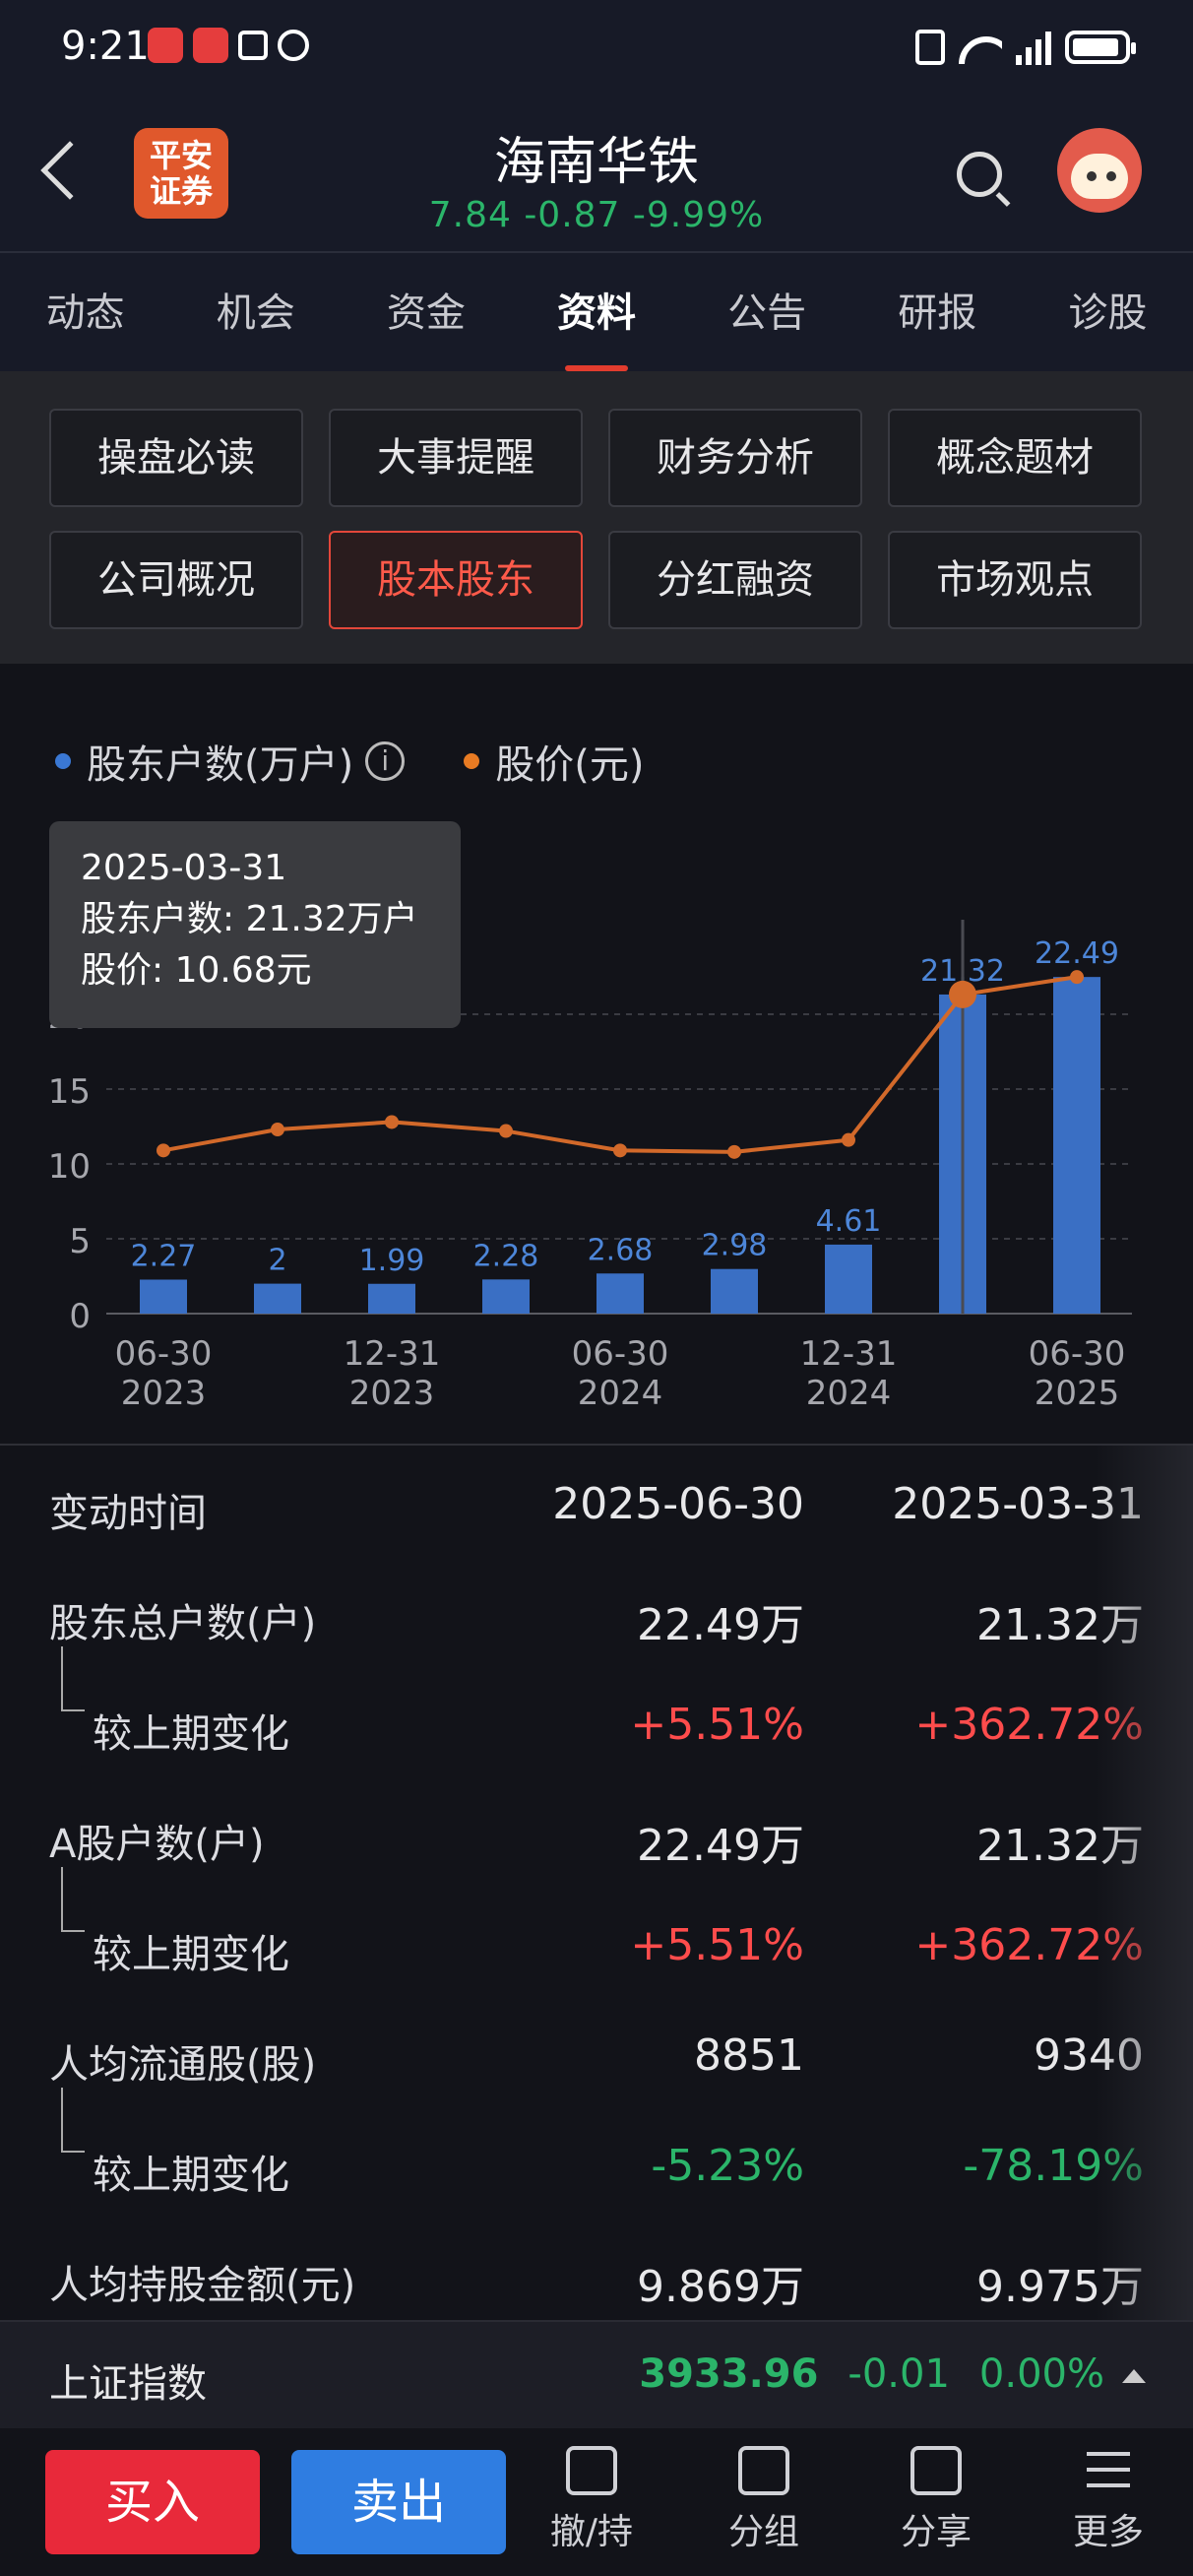 This screenshot has height=2576, width=1193. Describe the element at coordinates (592, 2500) in the screenshot. I see `withdraw-button: 撤/持` at that location.